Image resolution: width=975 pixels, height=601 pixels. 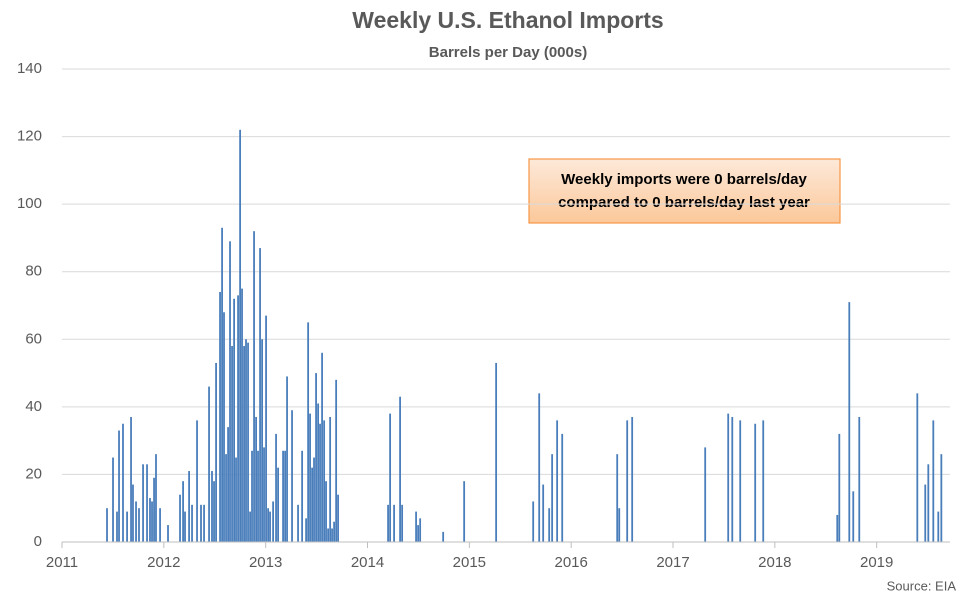 What do you see at coordinates (774, 562) in the screenshot?
I see `x-tick-label: 2018` at bounding box center [774, 562].